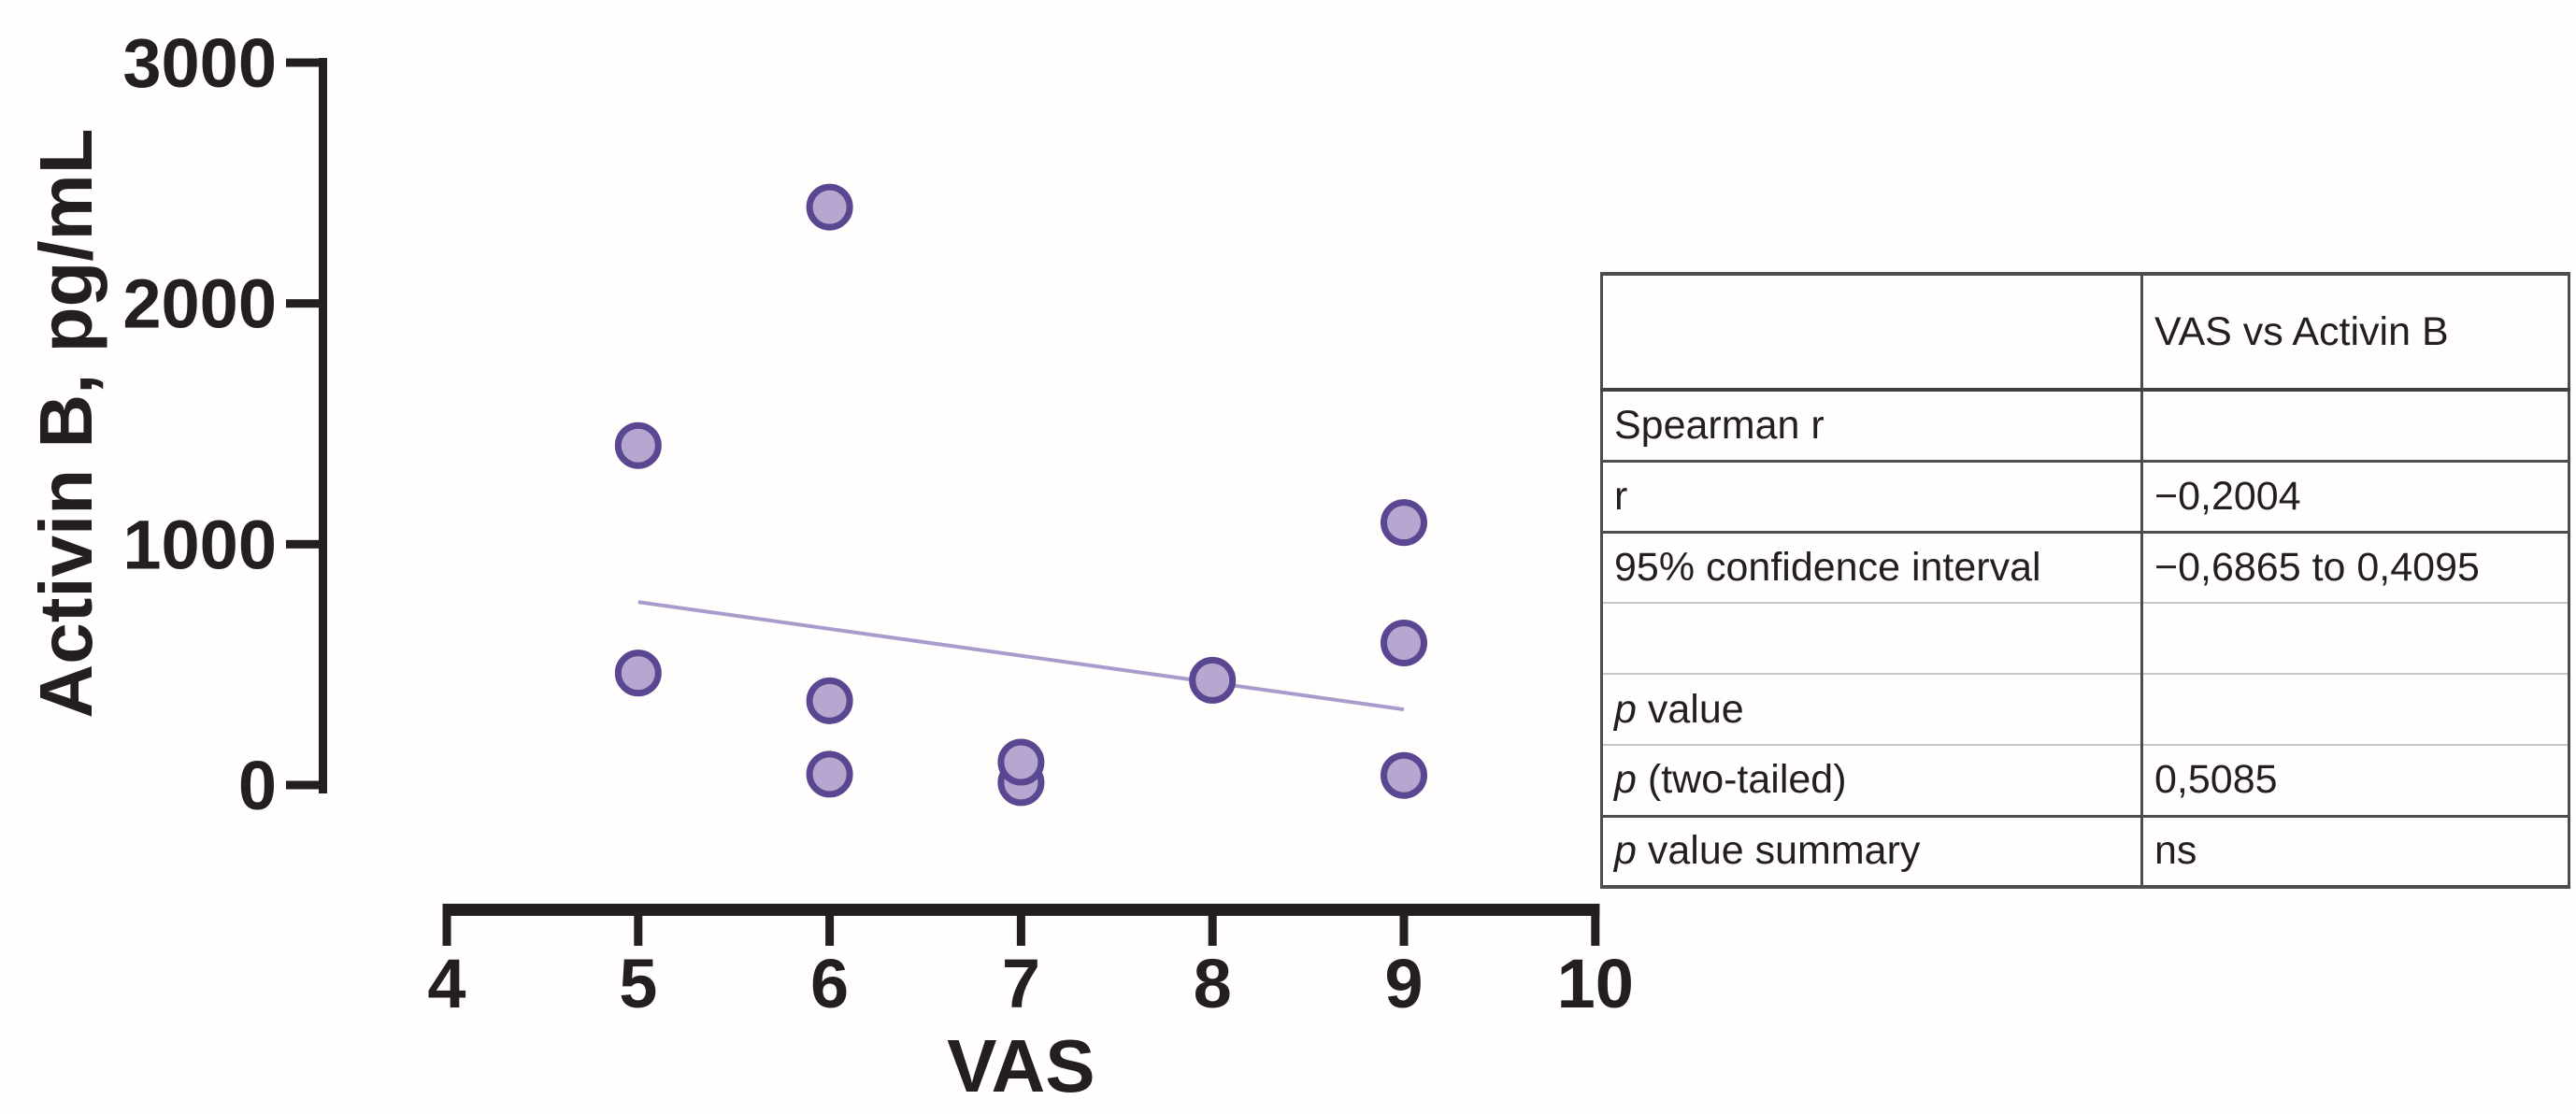 This screenshot has width=2576, height=1114. What do you see at coordinates (1871, 639) in the screenshot?
I see `cell-blank-label` at bounding box center [1871, 639].